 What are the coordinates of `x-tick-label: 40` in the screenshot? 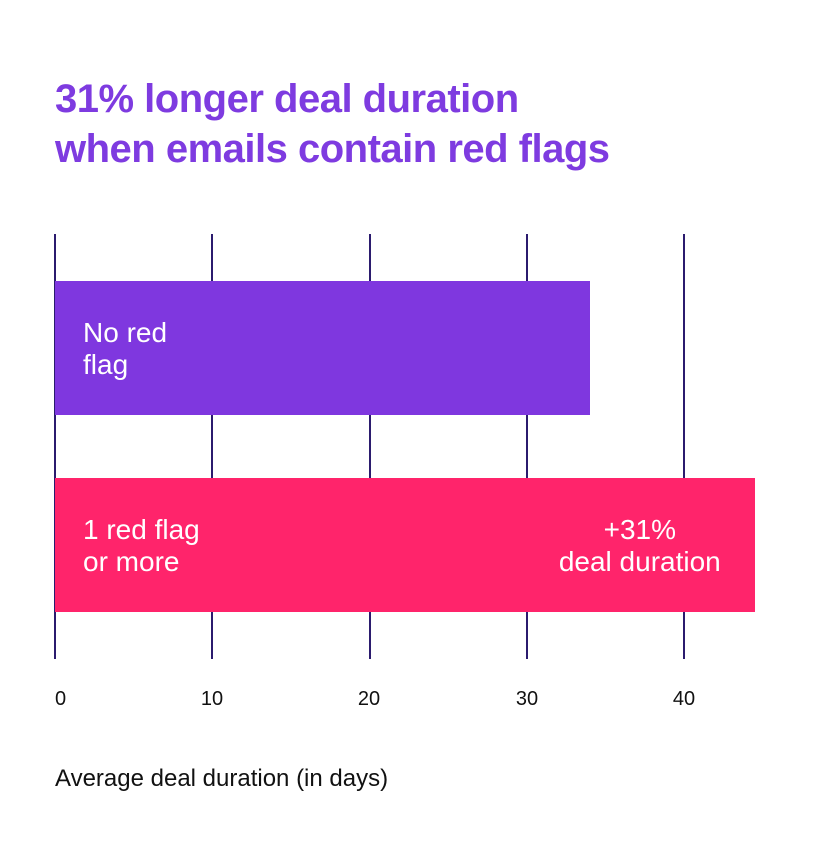 It's located at (684, 699).